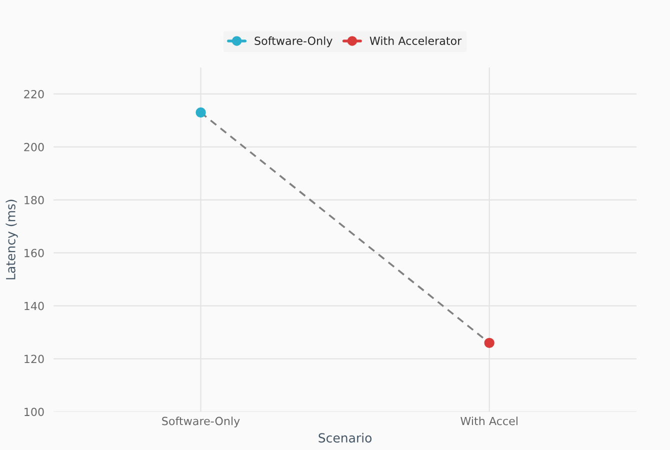 The image size is (670, 450). What do you see at coordinates (416, 41) in the screenshot?
I see `legend-label: With Accelerator` at bounding box center [416, 41].